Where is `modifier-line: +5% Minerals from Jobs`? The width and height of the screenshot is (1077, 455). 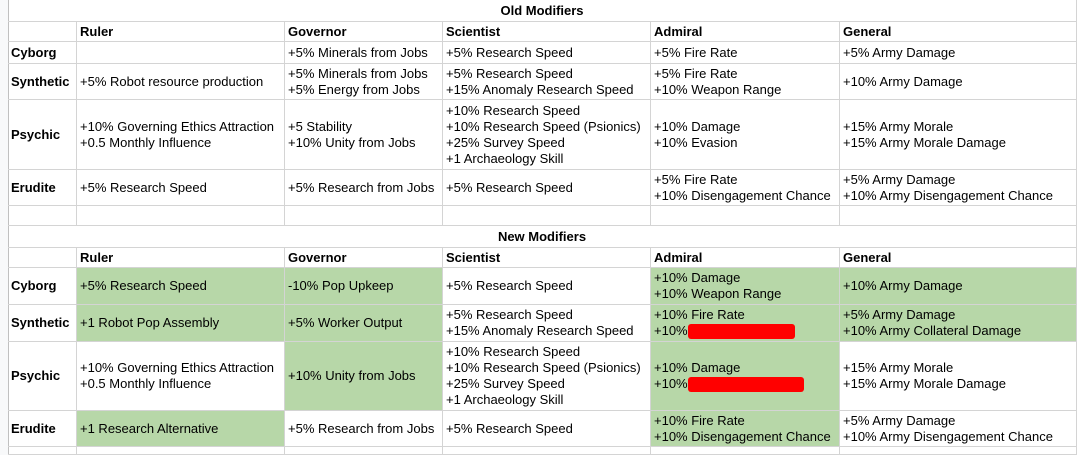
modifier-line: +5% Minerals from Jobs is located at coordinates (358, 73).